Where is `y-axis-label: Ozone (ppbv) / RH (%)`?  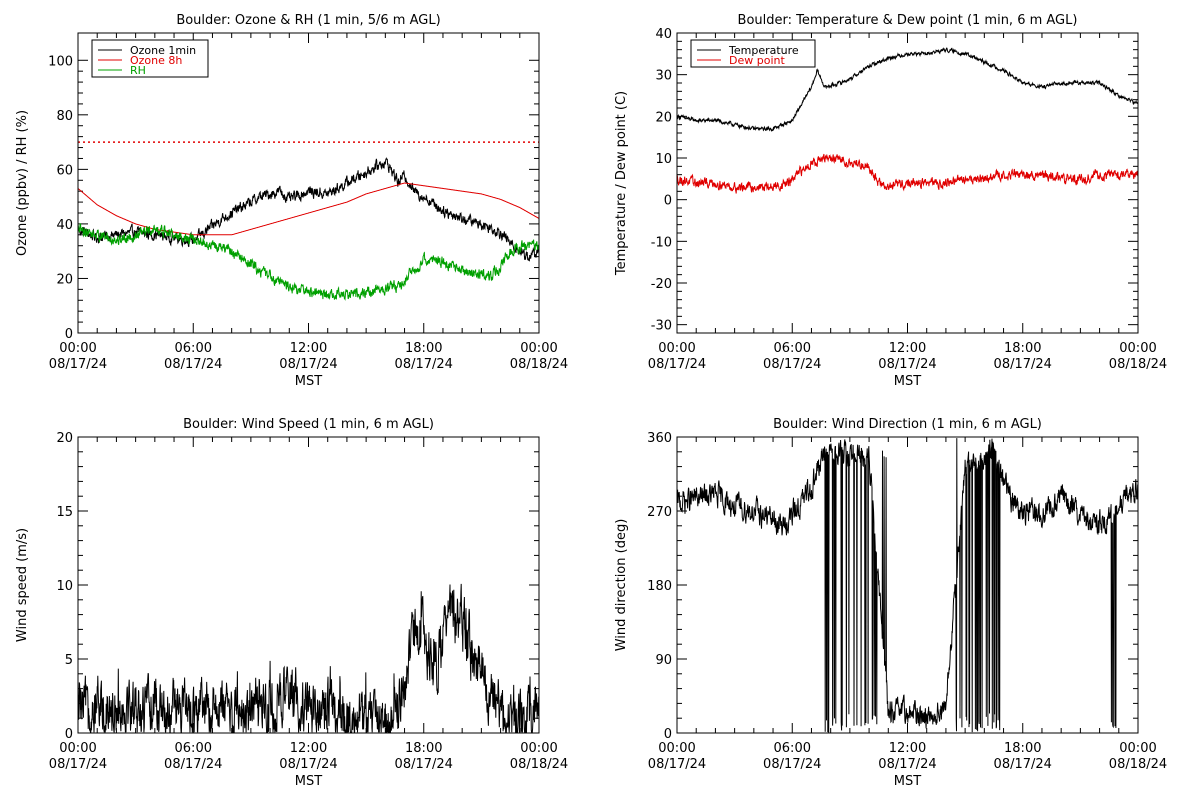 y-axis-label: Ozone (ppbv) / RH (%) is located at coordinates (22, 183).